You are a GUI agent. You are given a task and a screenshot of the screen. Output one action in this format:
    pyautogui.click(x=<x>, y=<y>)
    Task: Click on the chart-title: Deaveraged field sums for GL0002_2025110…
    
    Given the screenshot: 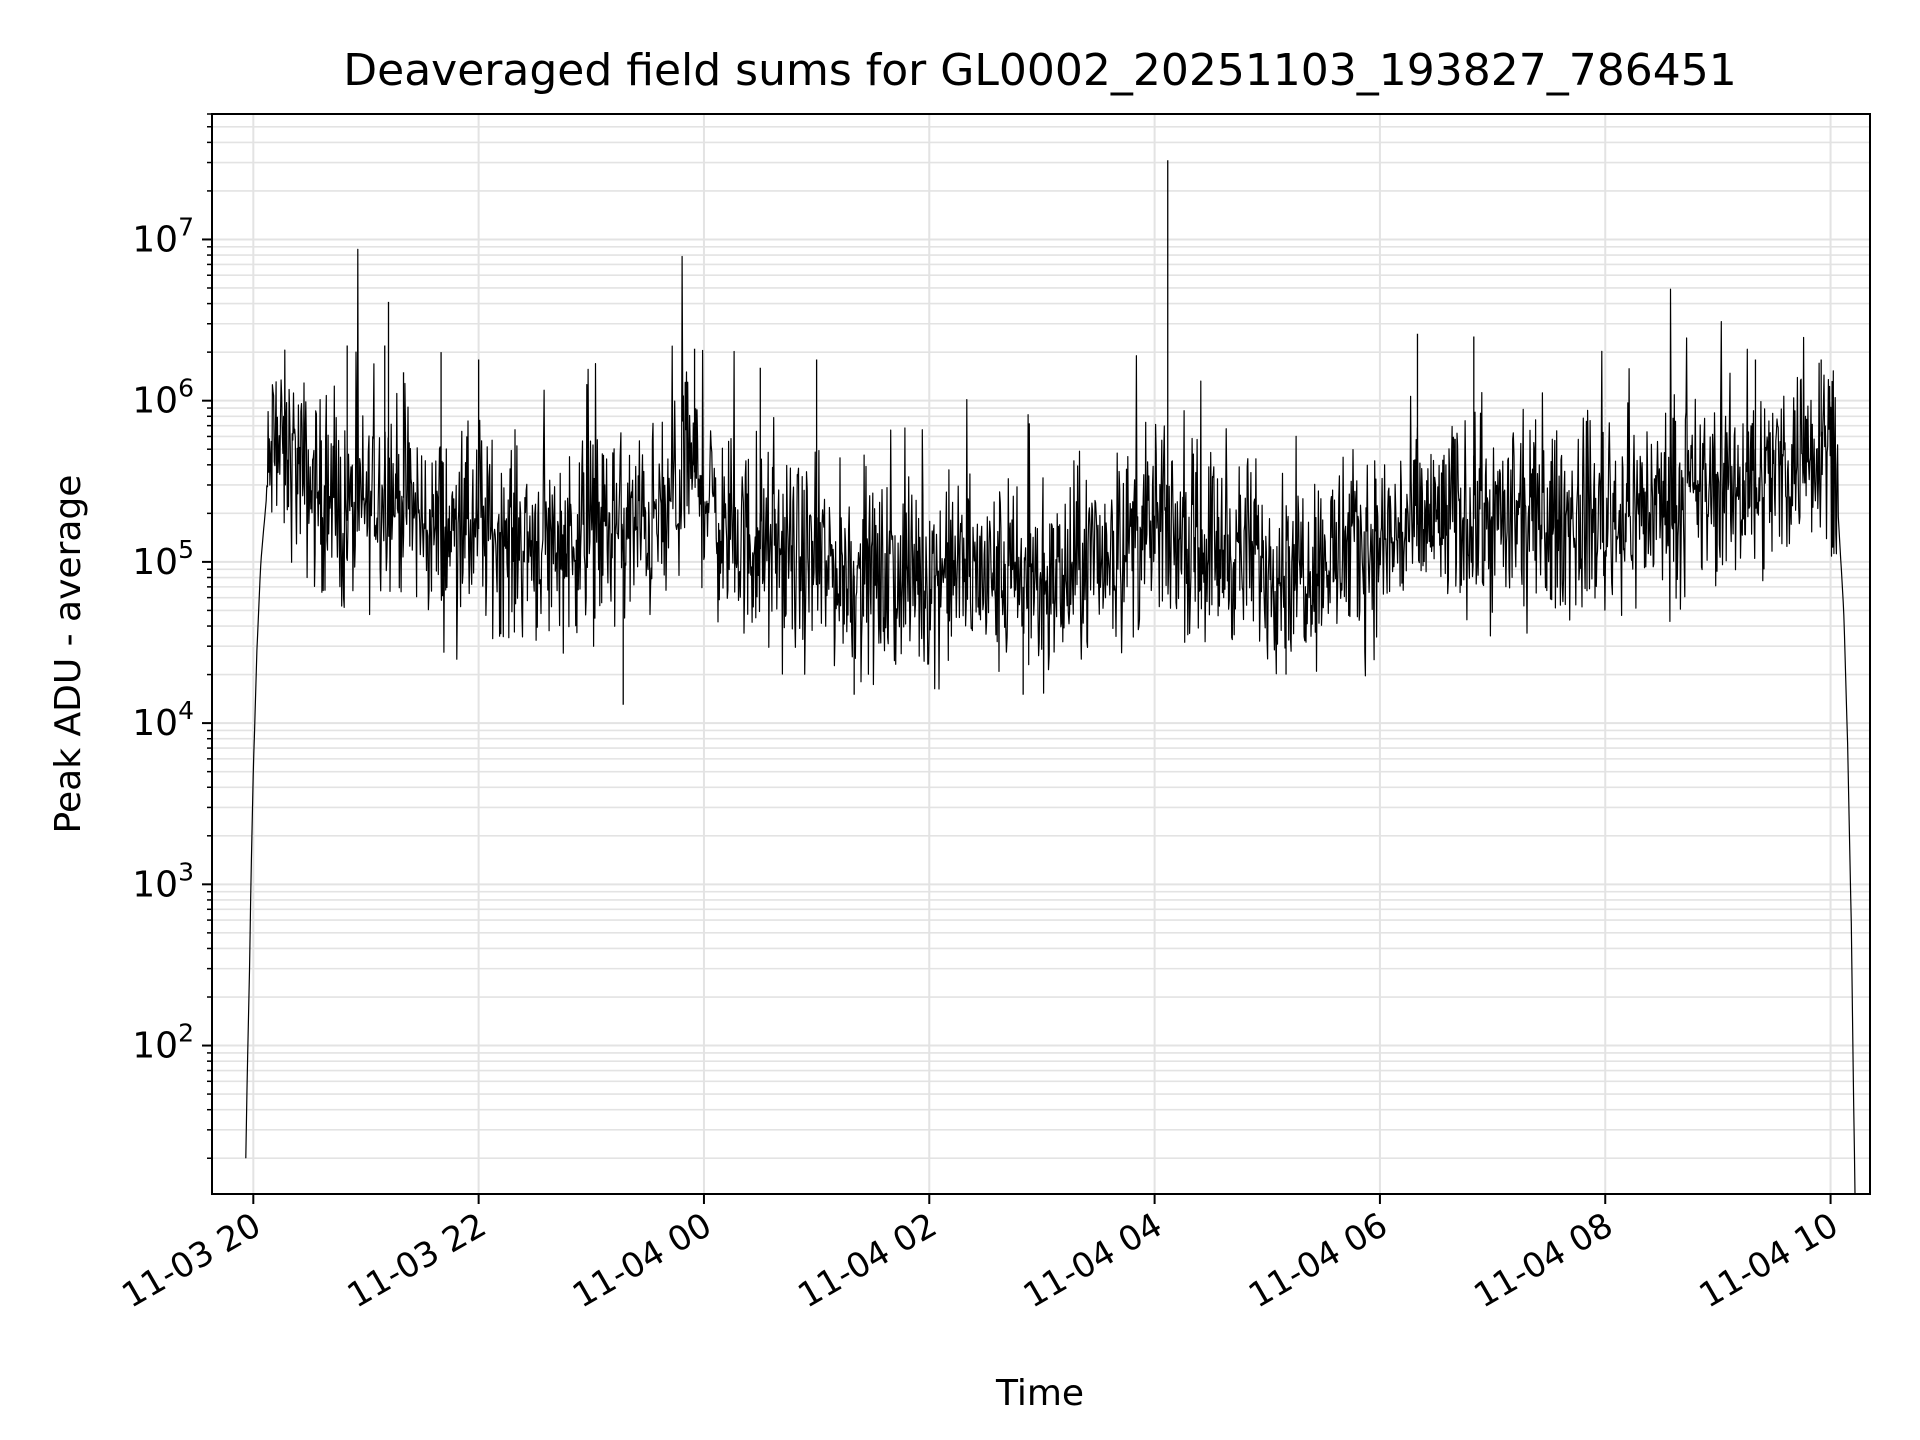 What is the action you would take?
    pyautogui.click(x=1039, y=70)
    